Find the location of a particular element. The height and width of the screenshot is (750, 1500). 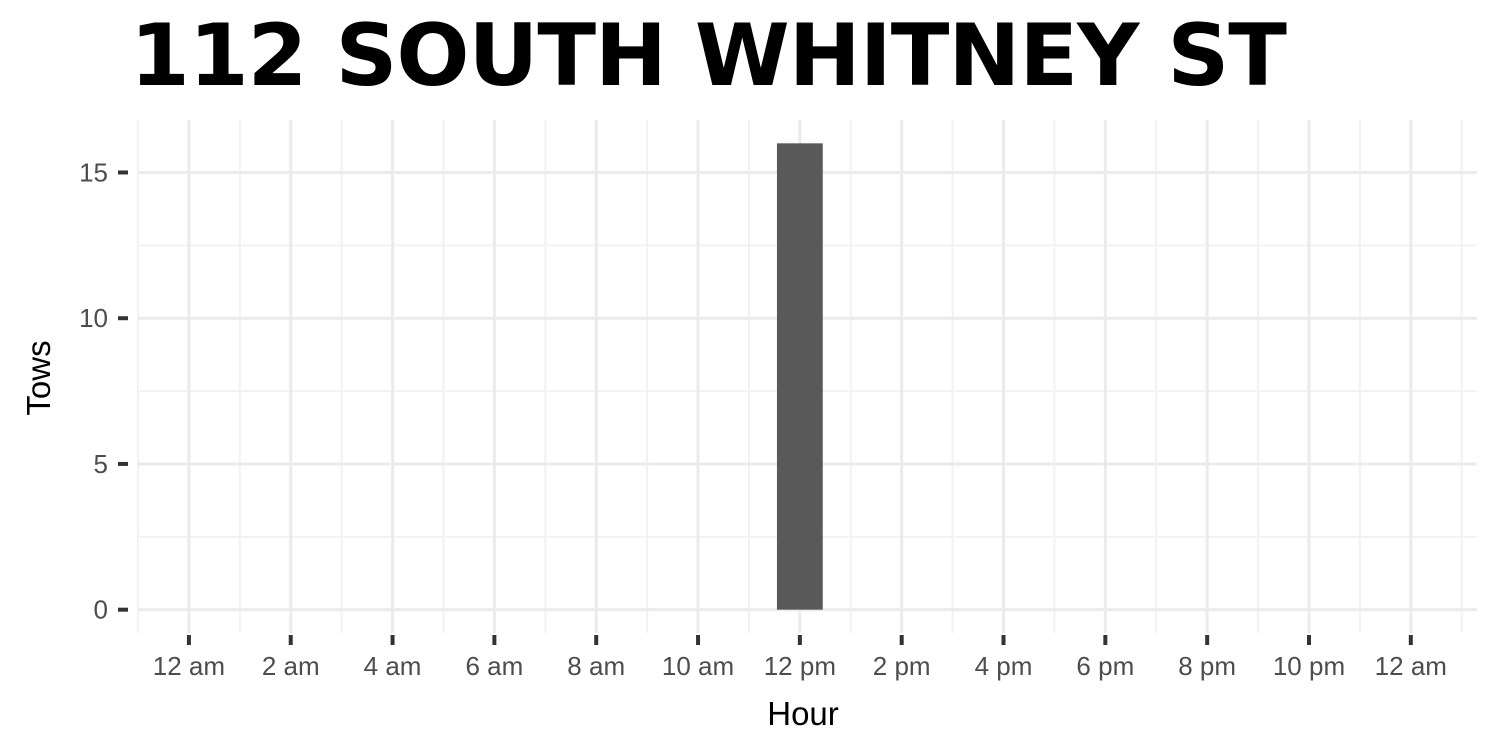

y-axis-title: Tows is located at coordinates (38, 377).